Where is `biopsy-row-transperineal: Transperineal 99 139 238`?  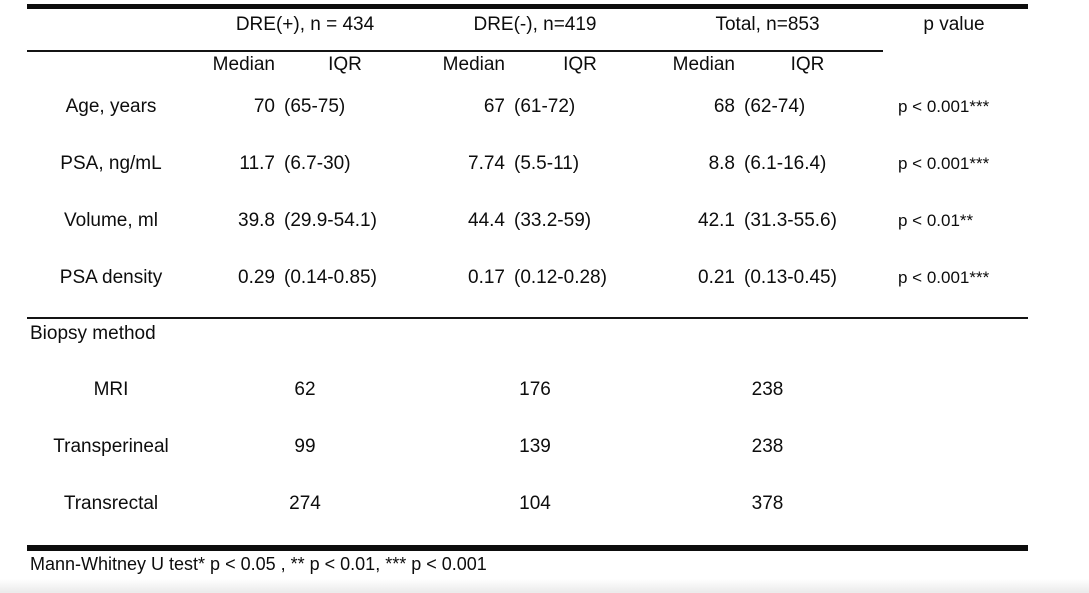
biopsy-row-transperineal: Transperineal 99 139 238 is located at coordinates (527, 446).